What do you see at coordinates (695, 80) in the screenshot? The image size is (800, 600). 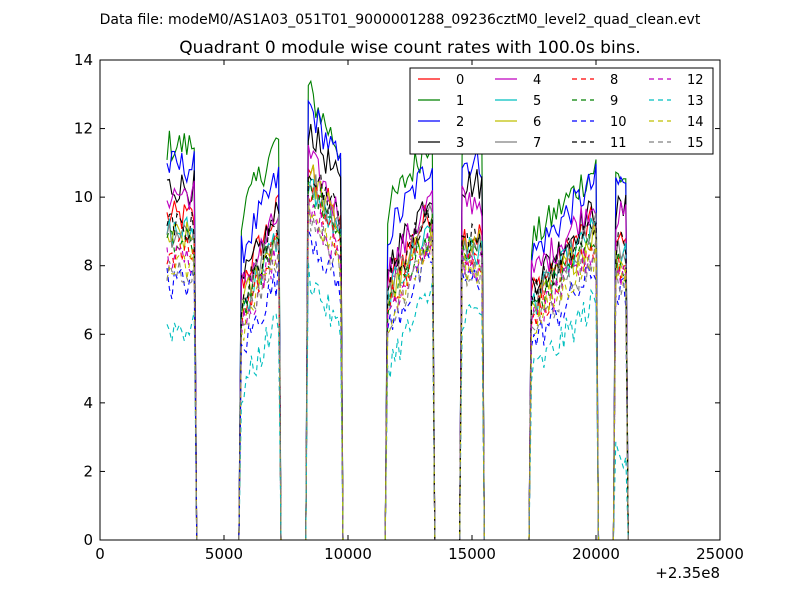 I see `legend-label: 12` at bounding box center [695, 80].